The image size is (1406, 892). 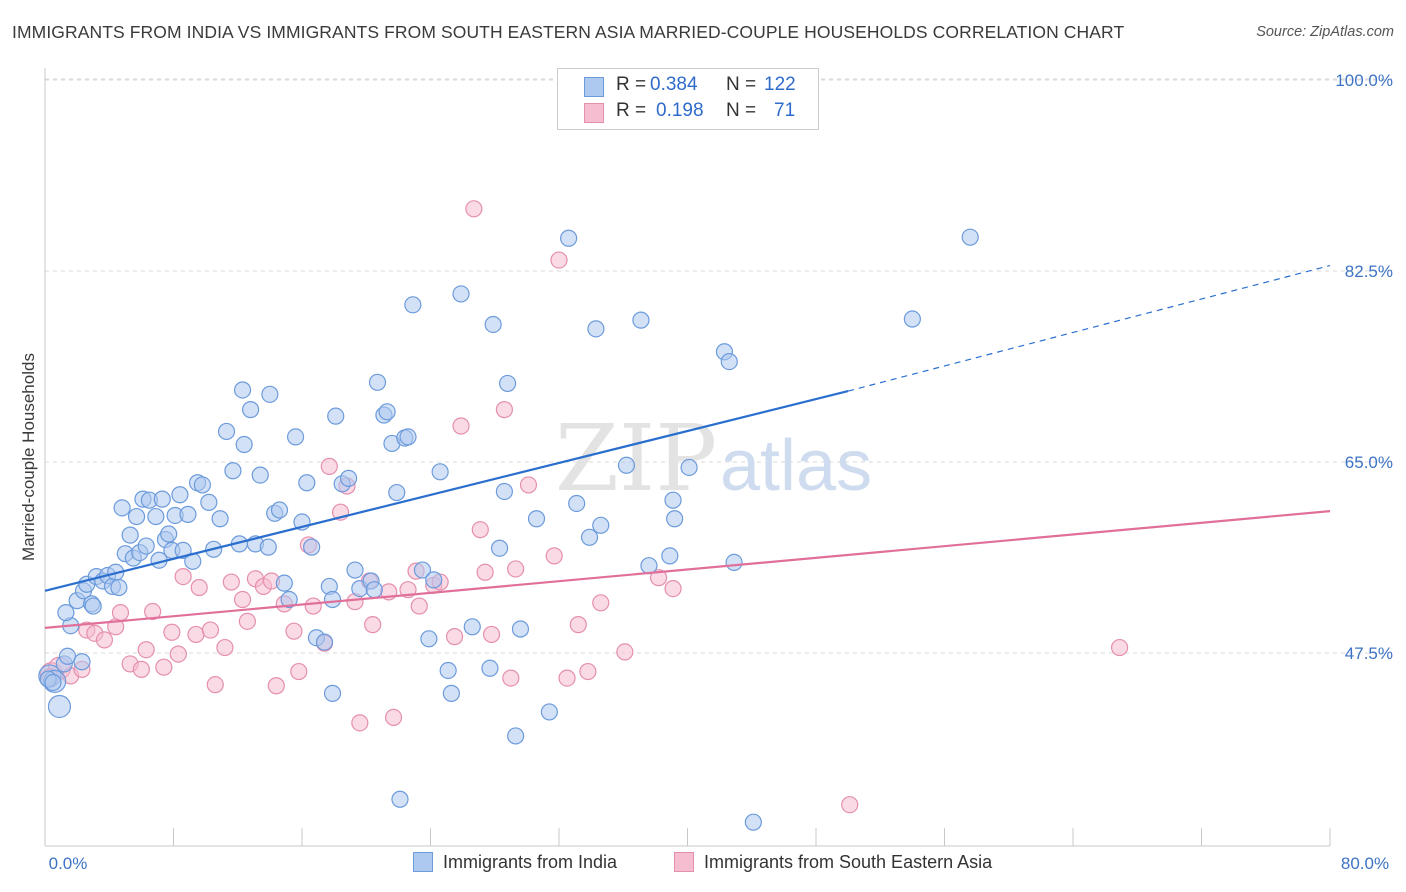 I want to click on legend-label: Immigrants from South Eastern Asia, so click(x=848, y=862).